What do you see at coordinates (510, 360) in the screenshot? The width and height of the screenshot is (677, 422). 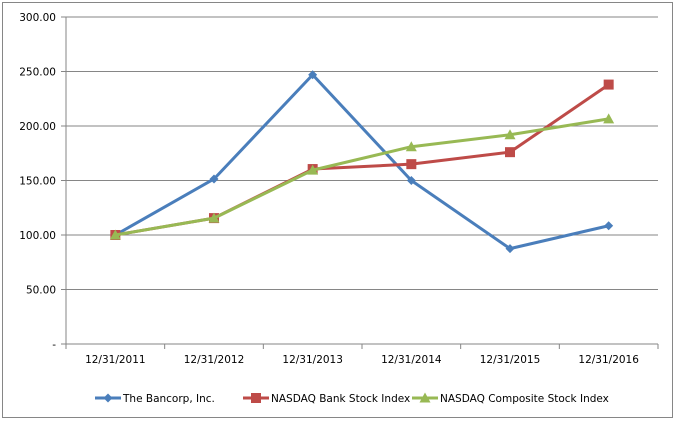 I see `x-tick-label: 12/31/2015` at bounding box center [510, 360].